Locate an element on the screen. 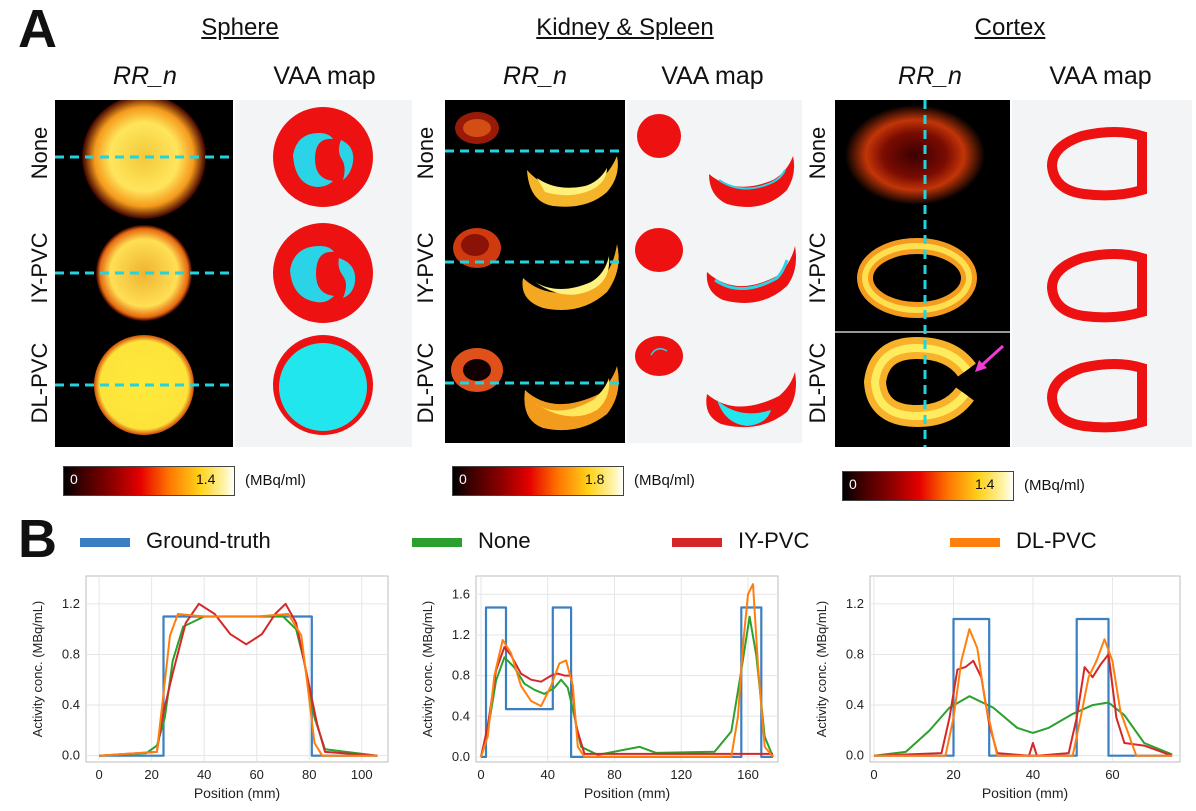 This screenshot has height=811, width=1196. colorbar-cortex-unit: (MBq/ml) is located at coordinates (1054, 485).